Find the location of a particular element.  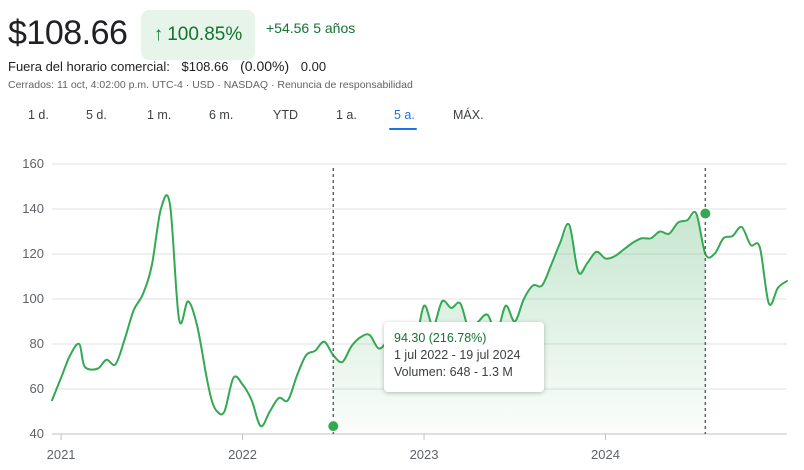

selection-end-dot is located at coordinates (705, 213).